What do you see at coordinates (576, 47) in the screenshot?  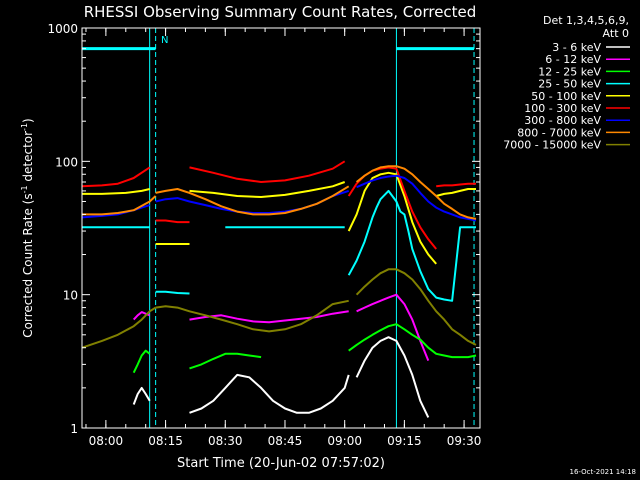 I see `legend-label-0: 3 - 6 keV` at bounding box center [576, 47].